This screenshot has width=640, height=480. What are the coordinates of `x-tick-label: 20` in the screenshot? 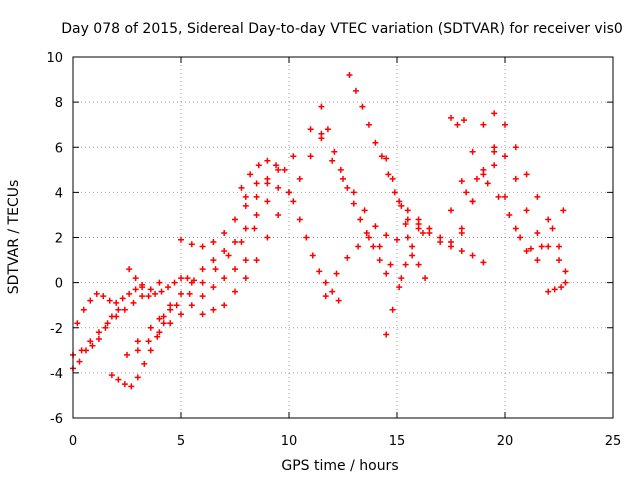 It's located at (505, 441).